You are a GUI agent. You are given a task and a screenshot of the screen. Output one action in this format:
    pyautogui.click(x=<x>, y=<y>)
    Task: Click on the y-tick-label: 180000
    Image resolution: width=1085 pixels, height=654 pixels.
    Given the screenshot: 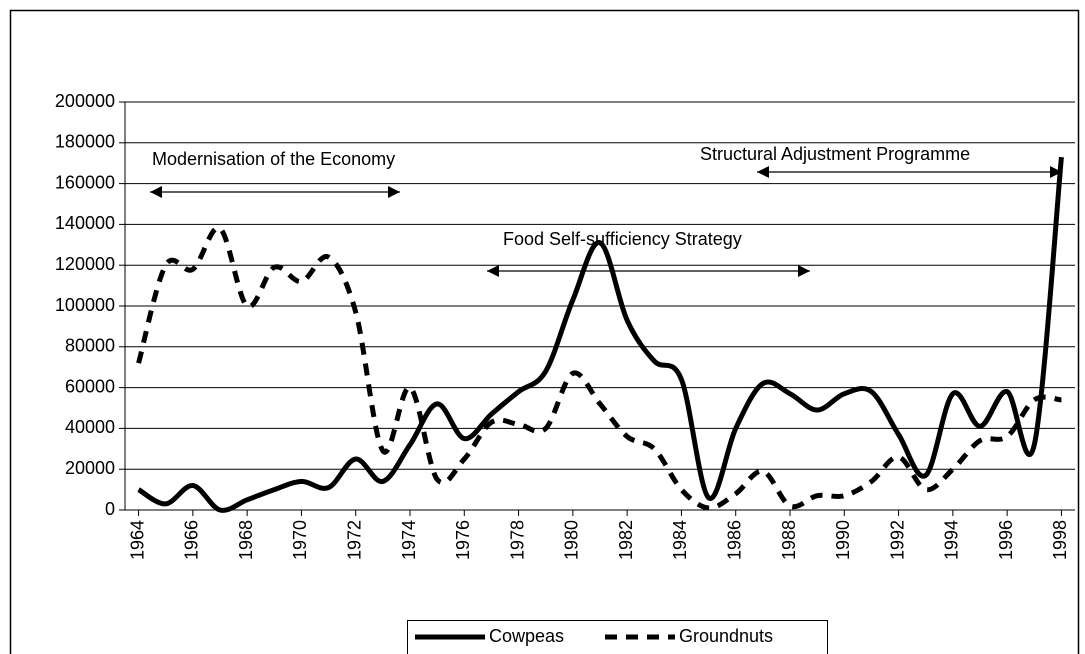 What is the action you would take?
    pyautogui.click(x=85, y=142)
    